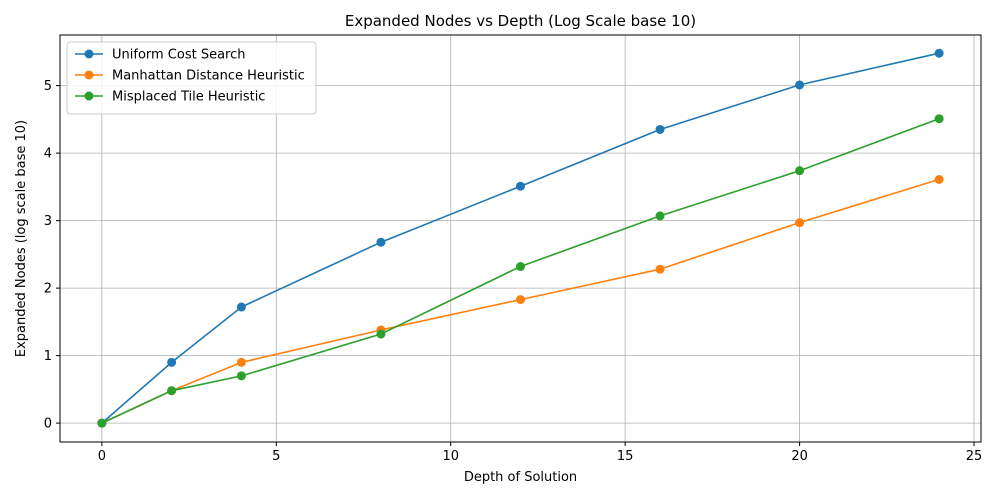 The width and height of the screenshot is (1000, 500). I want to click on x-tick-label: 20, so click(799, 456).